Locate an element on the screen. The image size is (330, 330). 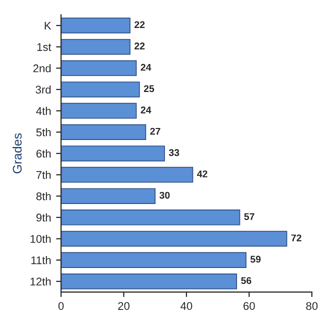
y-tick-label: 2nd is located at coordinates (42, 68).